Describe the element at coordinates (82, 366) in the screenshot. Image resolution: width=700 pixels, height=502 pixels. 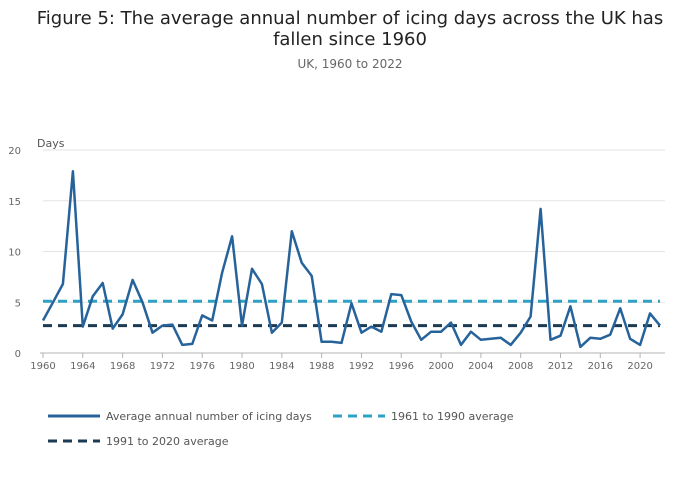
I see `x-tick-label: 1964` at that location.